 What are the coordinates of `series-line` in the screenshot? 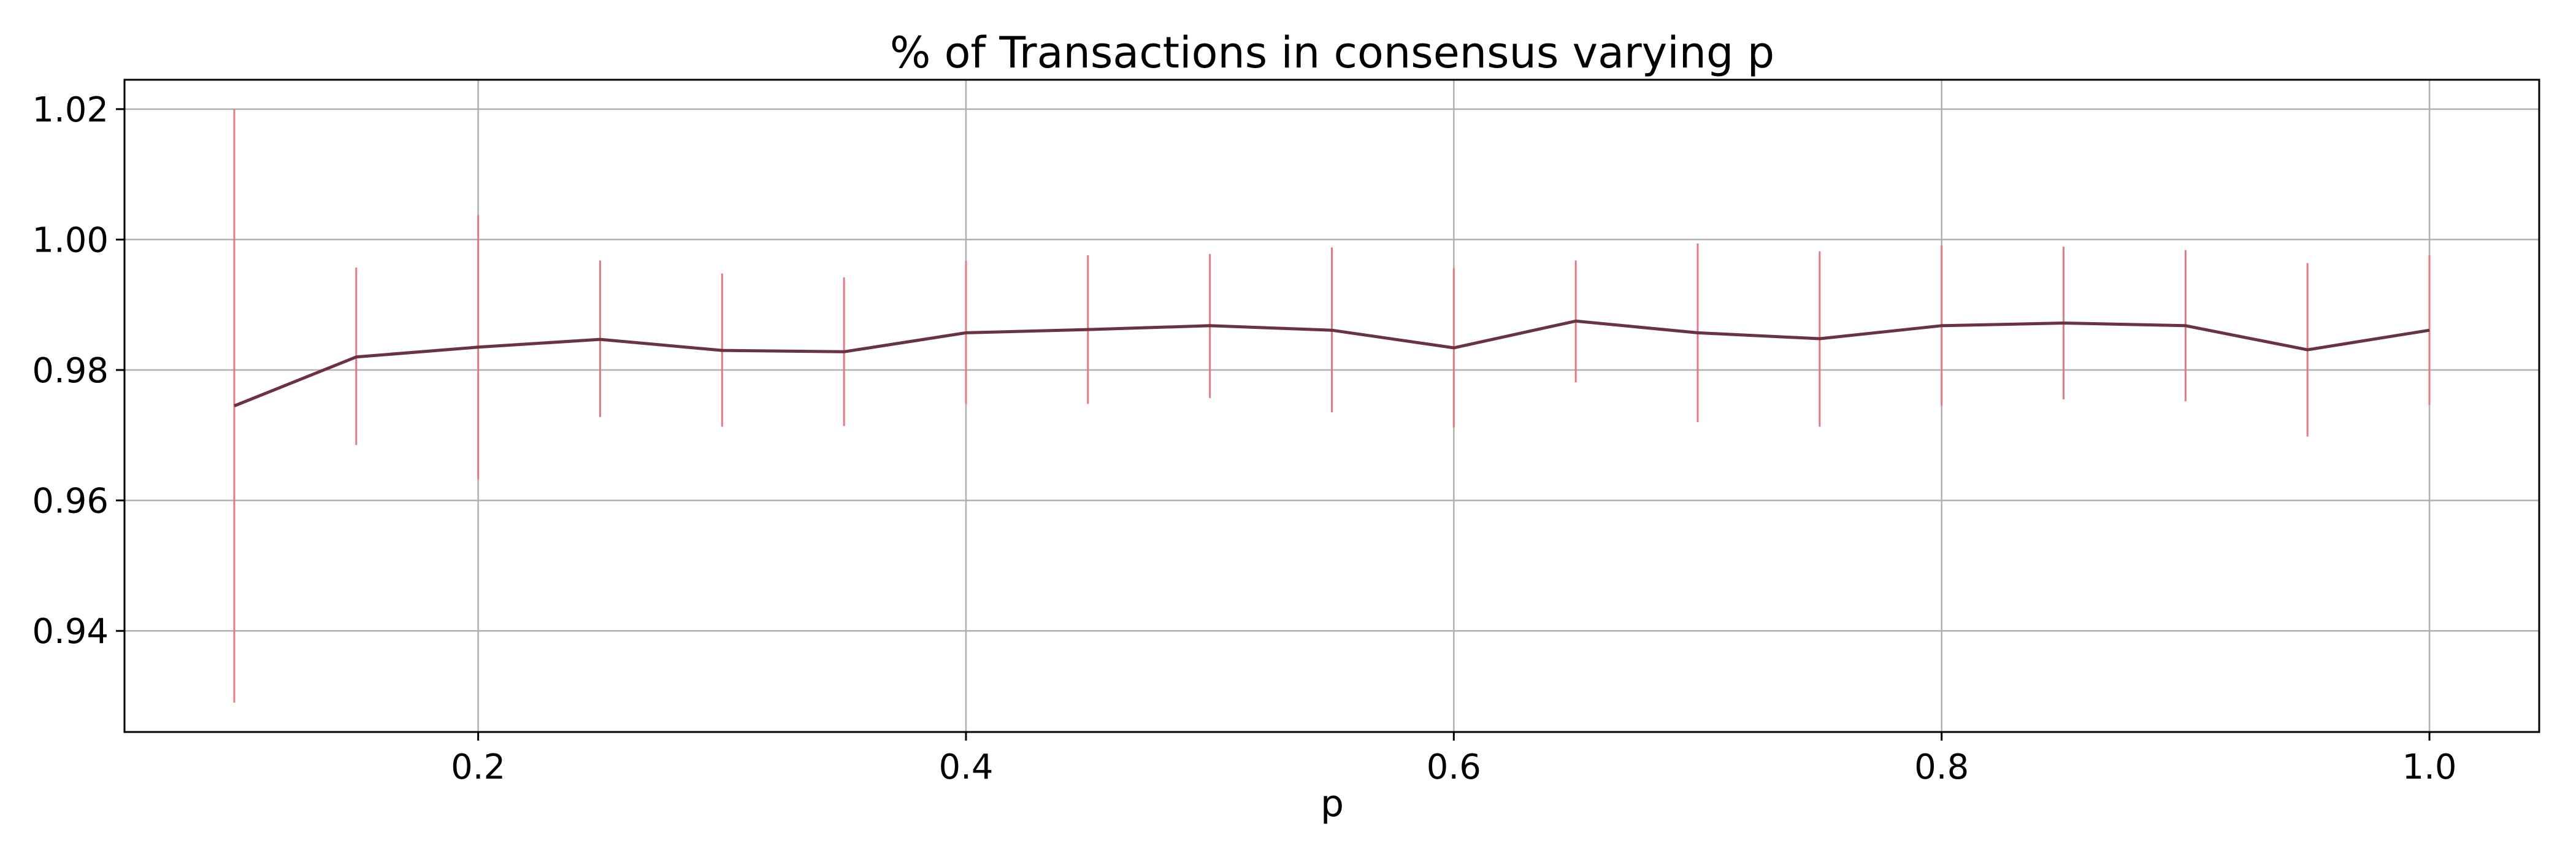 It's located at (1332, 363).